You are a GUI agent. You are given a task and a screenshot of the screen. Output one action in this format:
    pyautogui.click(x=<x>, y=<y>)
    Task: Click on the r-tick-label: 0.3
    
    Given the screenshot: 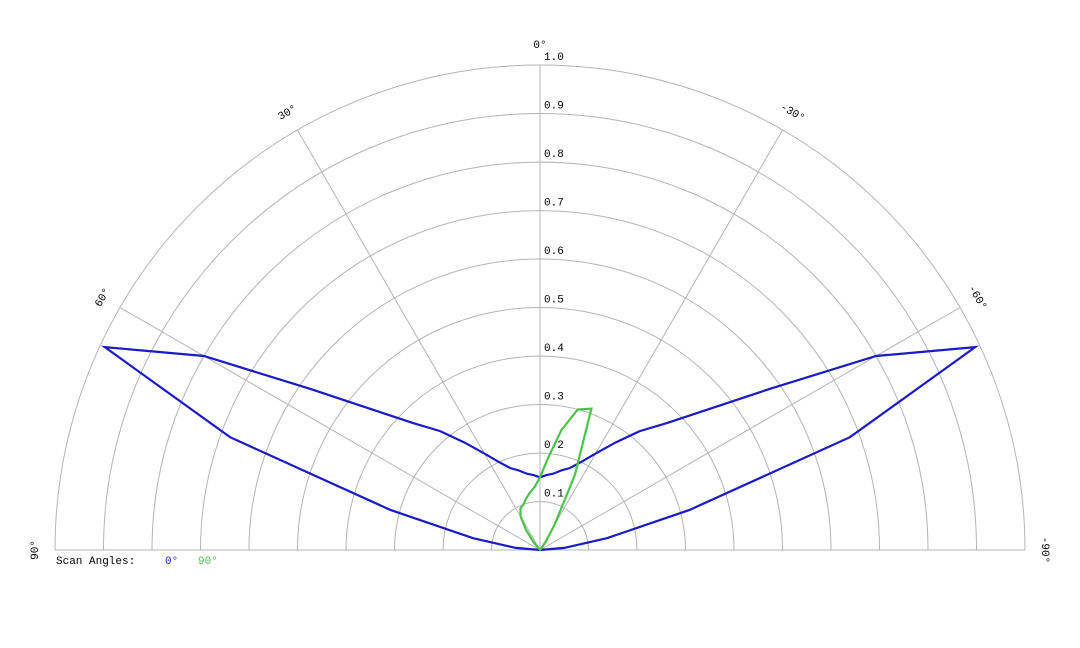 What is the action you would take?
    pyautogui.click(x=554, y=397)
    